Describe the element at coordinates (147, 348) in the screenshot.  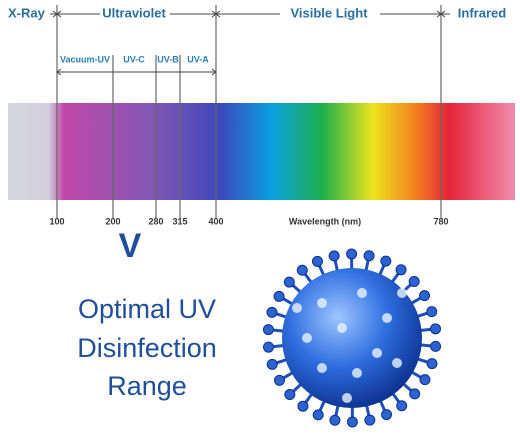
I see `caption-line: Disinfection` at that location.